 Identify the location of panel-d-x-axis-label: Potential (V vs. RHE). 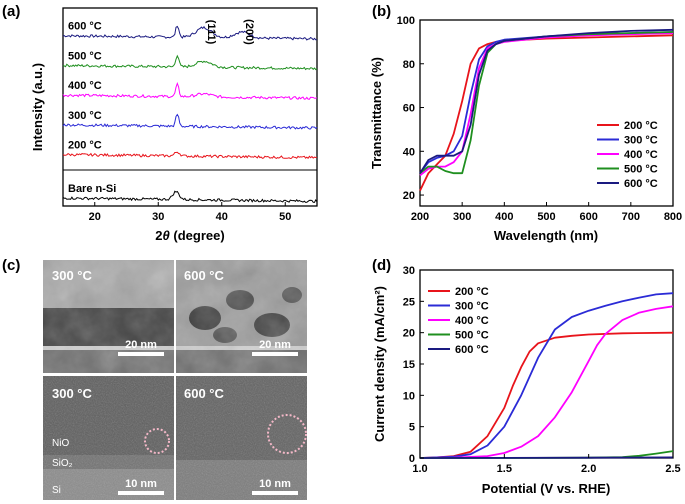
(546, 488).